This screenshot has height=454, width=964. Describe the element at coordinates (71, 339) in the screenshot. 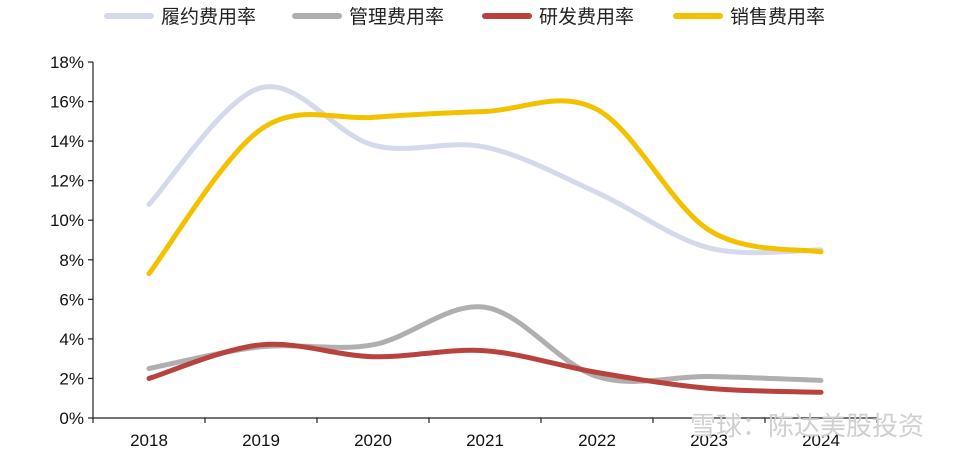

I see `y-tick-label: 4%` at that location.